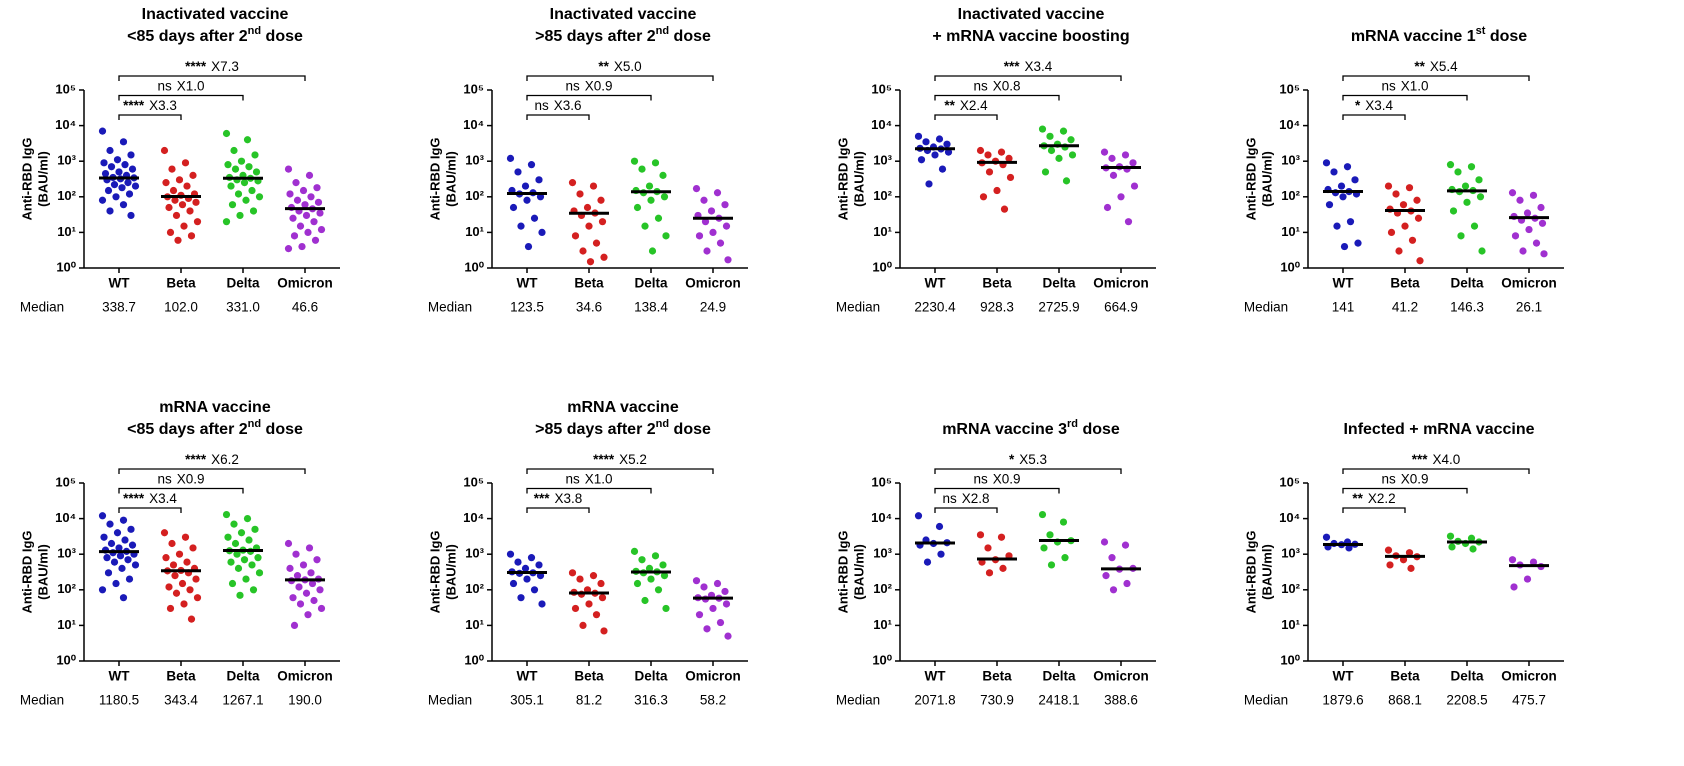 The width and height of the screenshot is (1684, 766). Describe the element at coordinates (163, 105) in the screenshot. I see `fold-change: X3.3` at that location.